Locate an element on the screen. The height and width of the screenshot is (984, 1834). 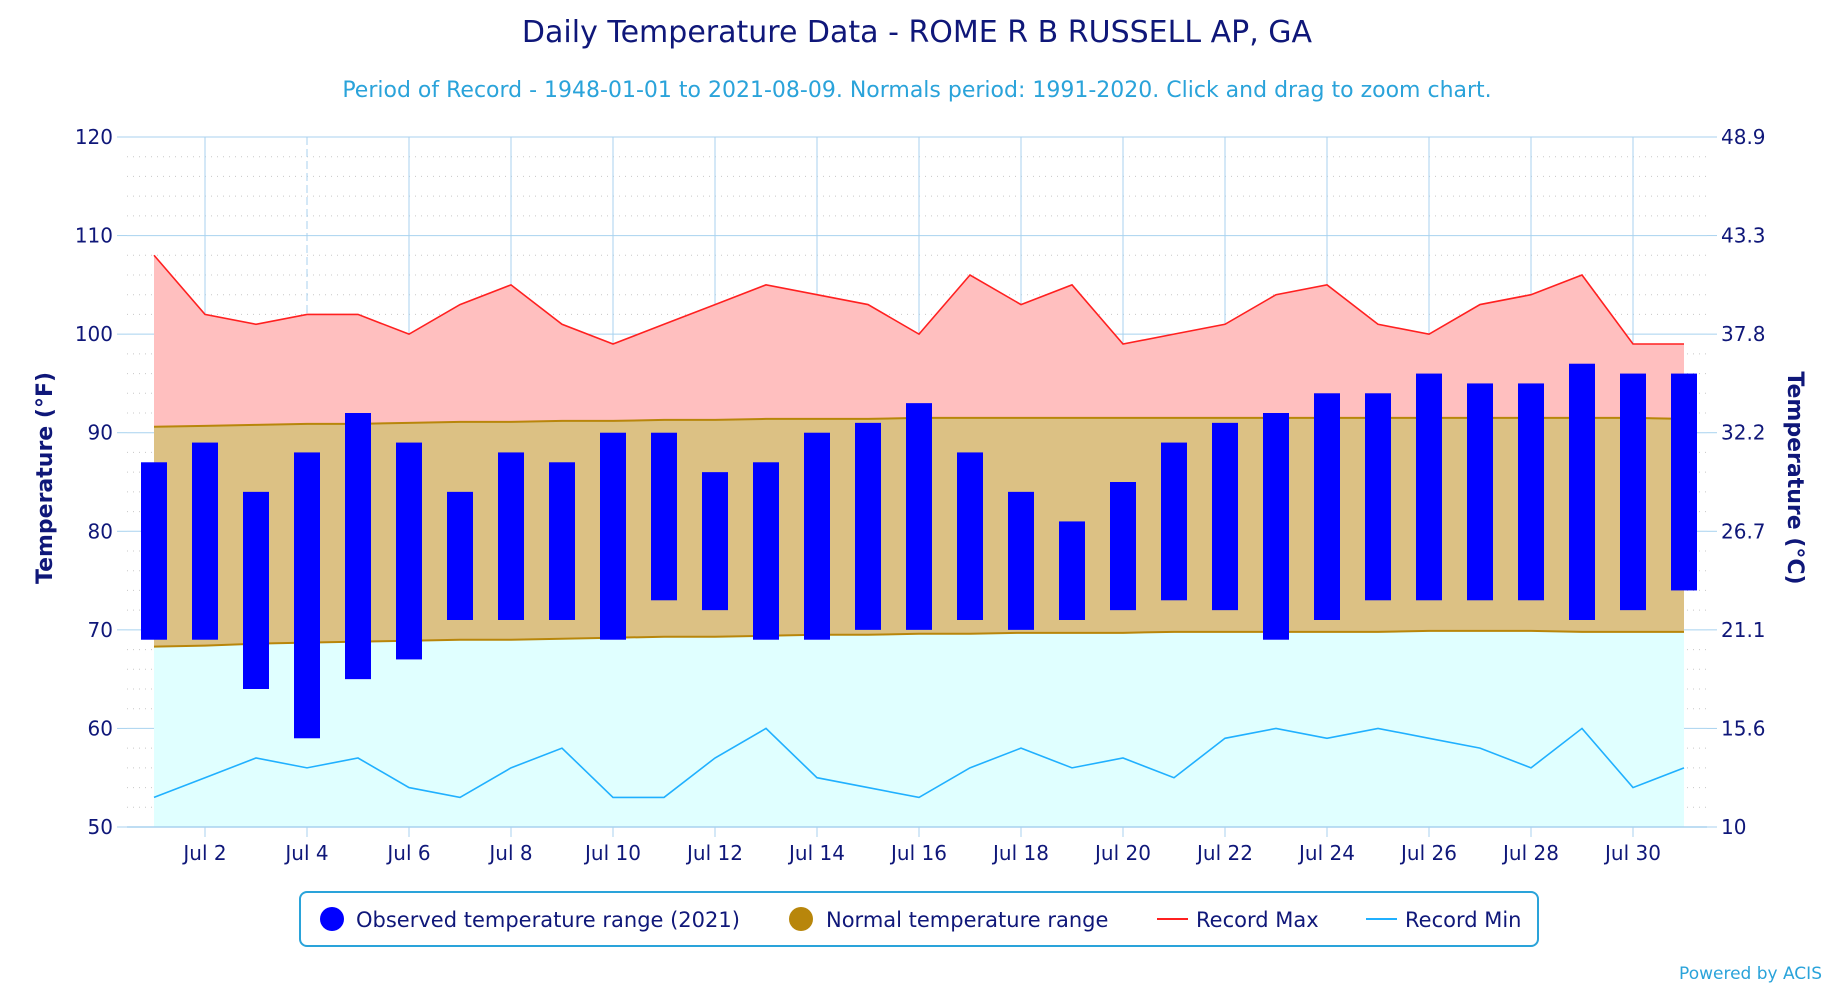
x-tick-label: Jul 2 is located at coordinates (203, 853).